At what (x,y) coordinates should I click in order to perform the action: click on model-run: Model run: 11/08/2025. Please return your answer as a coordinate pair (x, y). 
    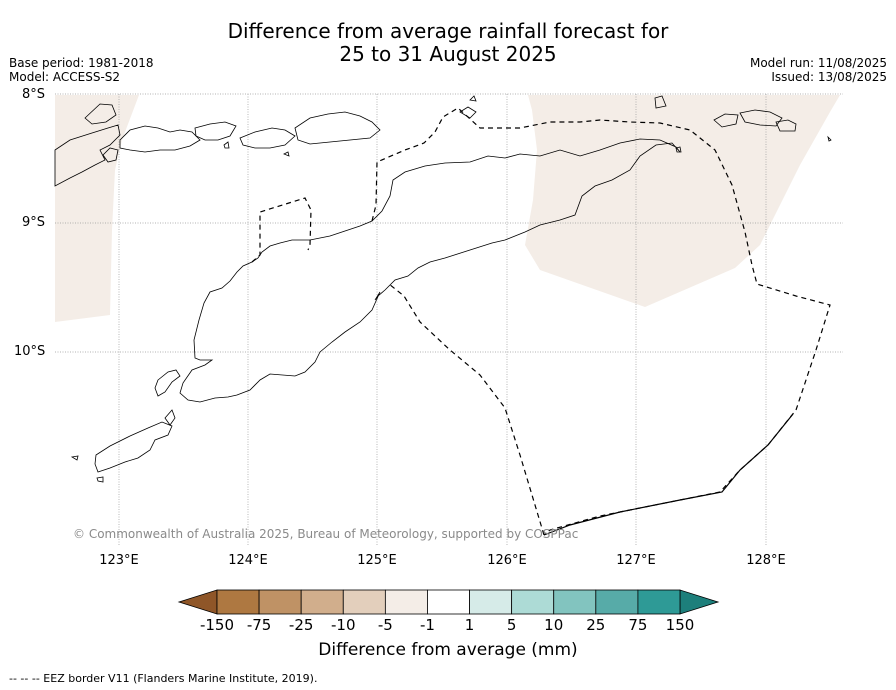
    Looking at the image, I should click on (818, 63).